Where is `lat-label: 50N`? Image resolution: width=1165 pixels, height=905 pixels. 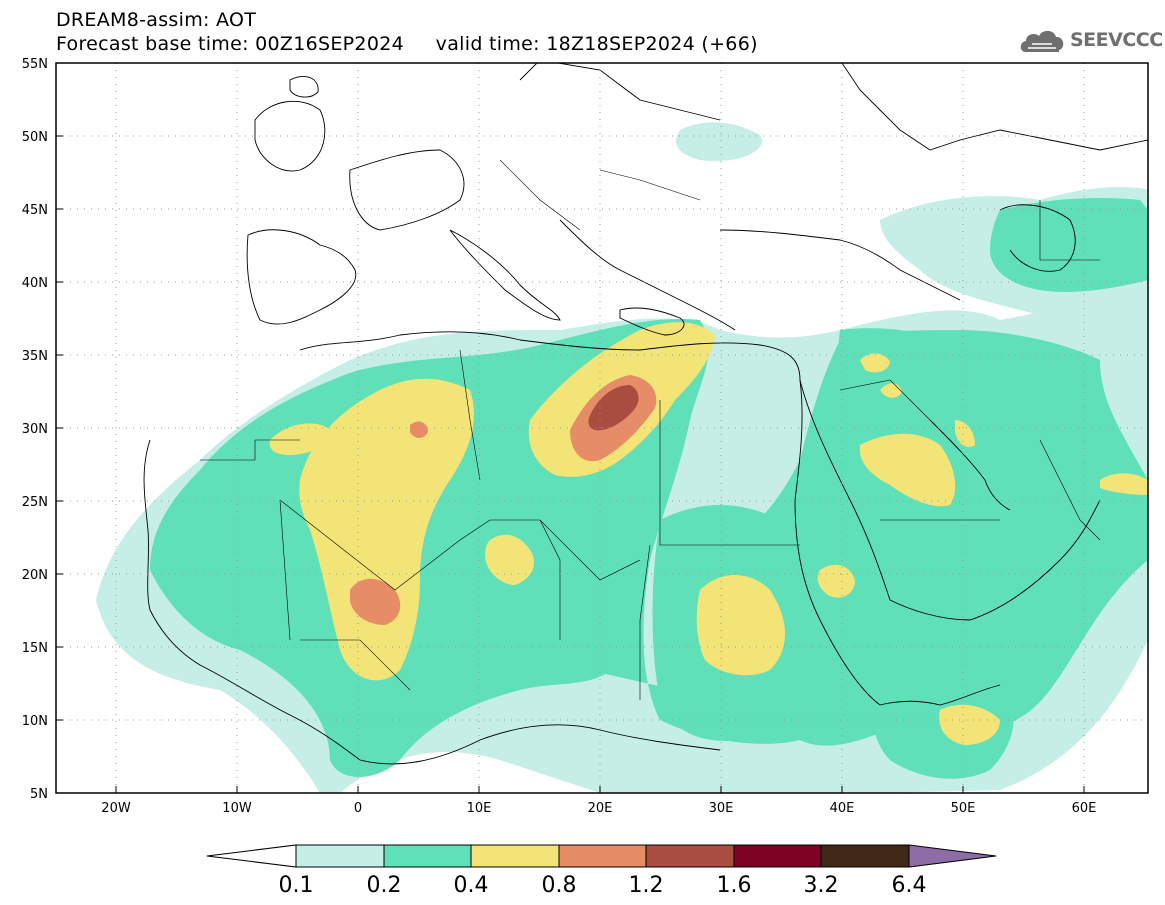
lat-label: 50N is located at coordinates (35, 137).